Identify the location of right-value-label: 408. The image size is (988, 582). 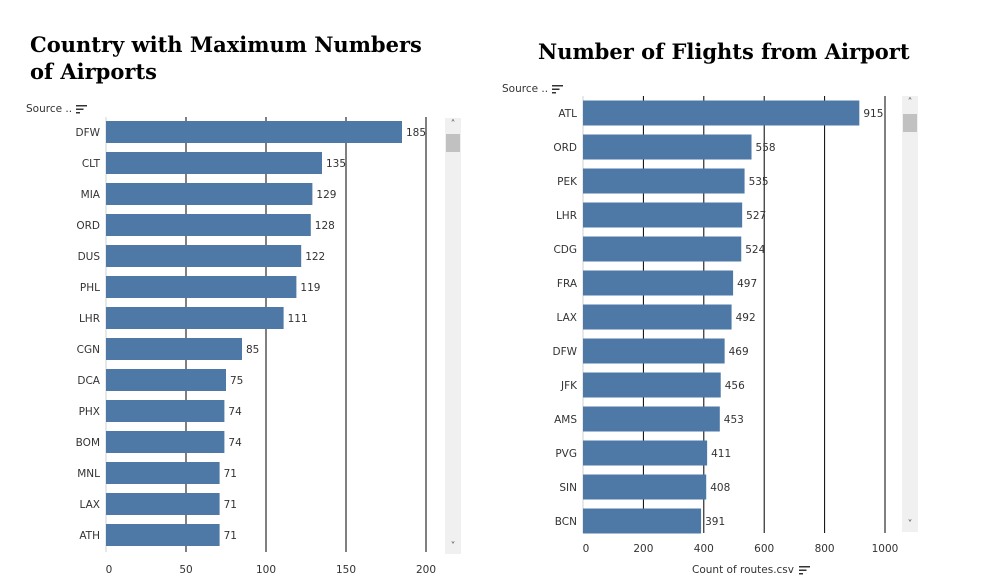
(720, 488).